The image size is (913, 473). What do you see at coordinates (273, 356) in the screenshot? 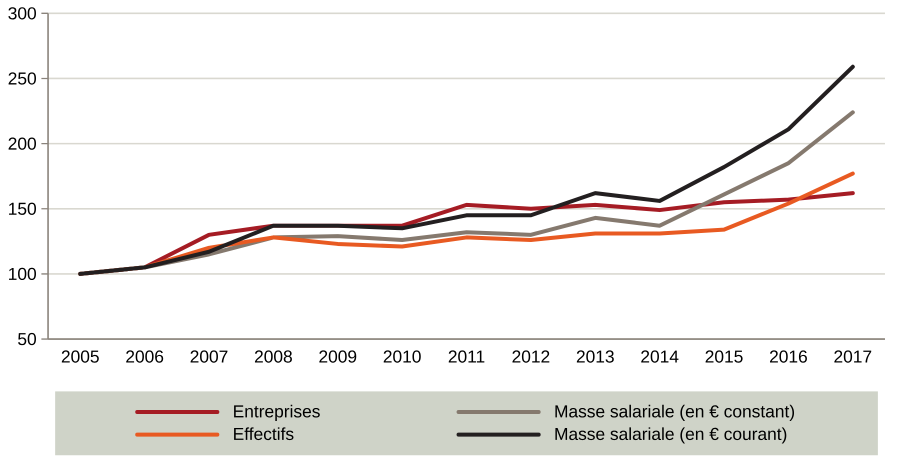
I see `x-tick-label: 2008` at bounding box center [273, 356].